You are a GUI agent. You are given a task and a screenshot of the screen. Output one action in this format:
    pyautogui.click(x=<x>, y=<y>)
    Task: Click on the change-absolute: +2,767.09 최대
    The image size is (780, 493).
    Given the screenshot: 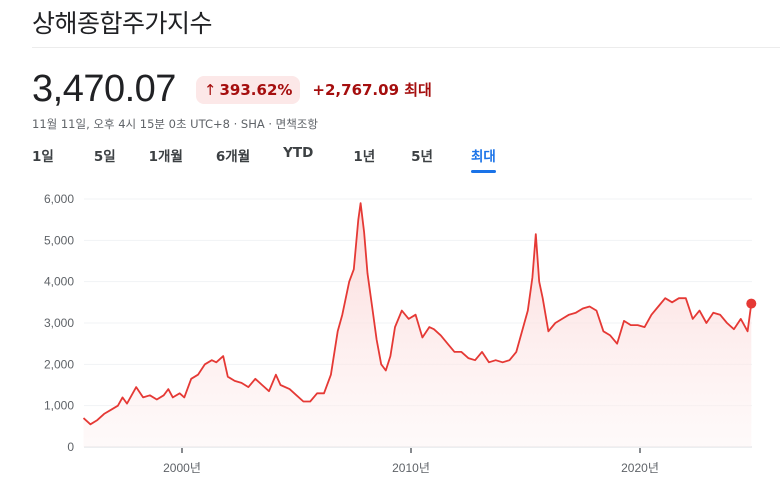 What is the action you would take?
    pyautogui.click(x=372, y=90)
    